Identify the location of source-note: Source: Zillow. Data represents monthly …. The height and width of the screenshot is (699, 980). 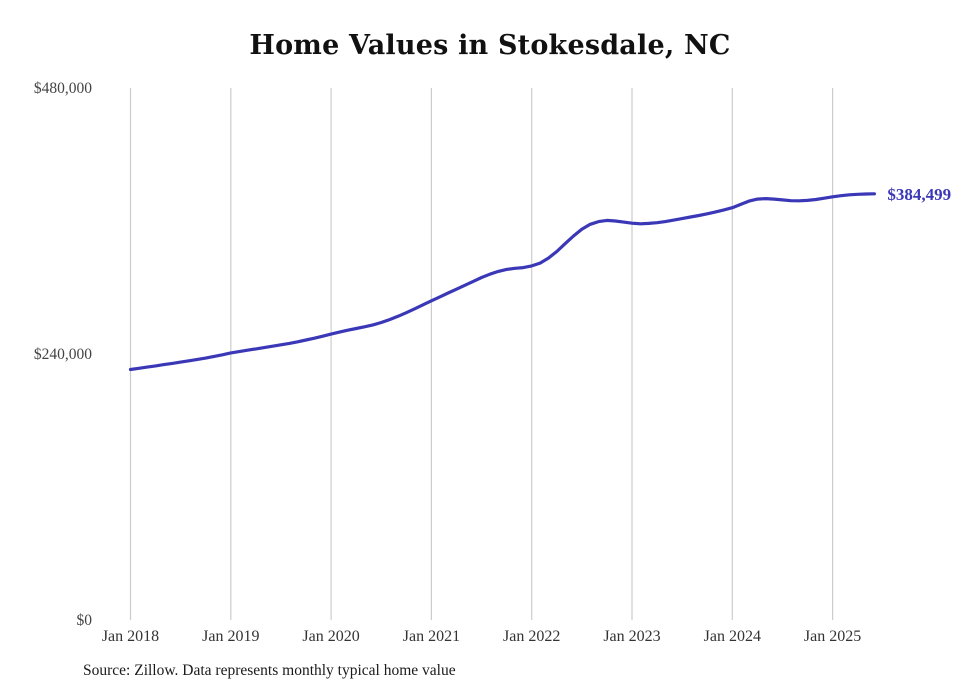
(269, 670).